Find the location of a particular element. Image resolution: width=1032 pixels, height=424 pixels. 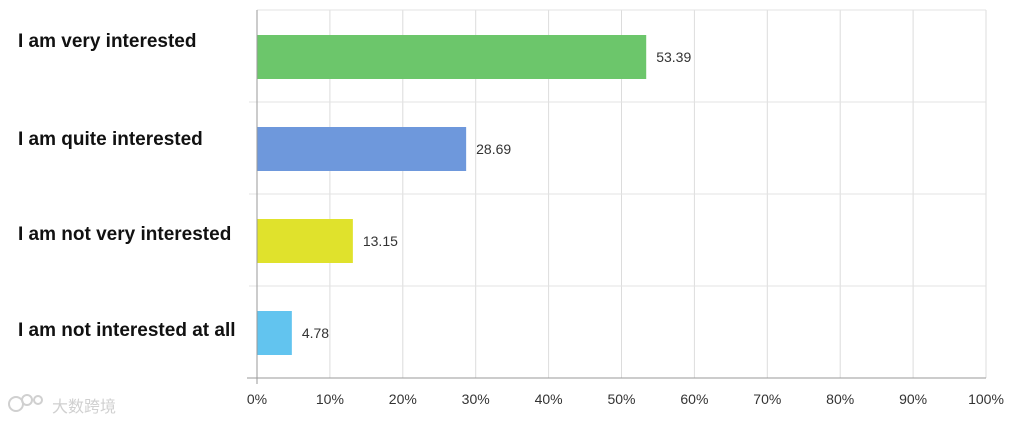

category-label: I am very interested is located at coordinates (107, 41).